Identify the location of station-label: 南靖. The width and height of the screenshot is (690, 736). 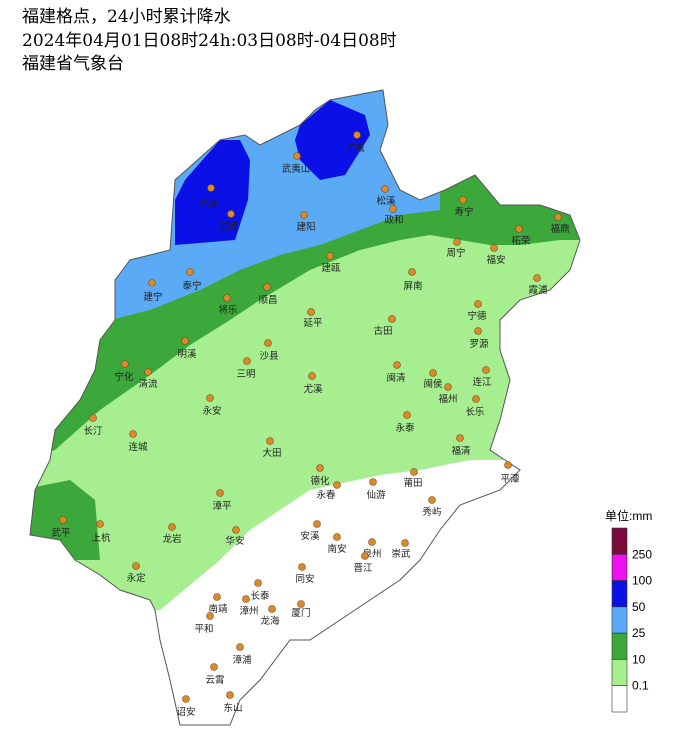
(218, 609).